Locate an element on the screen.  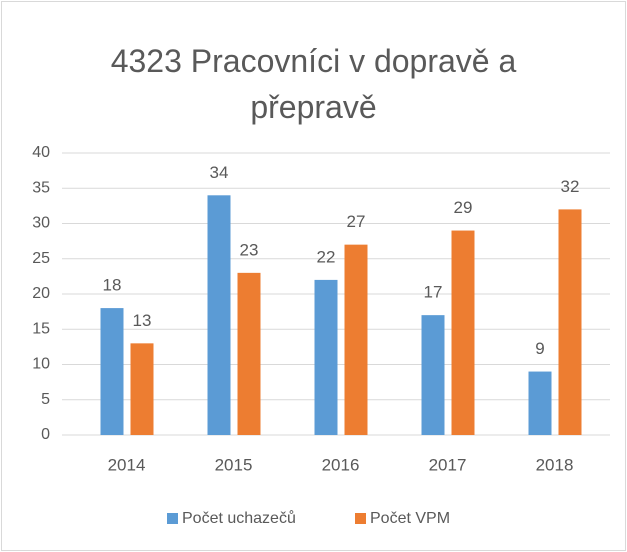
data-label: 32 is located at coordinates (570, 186).